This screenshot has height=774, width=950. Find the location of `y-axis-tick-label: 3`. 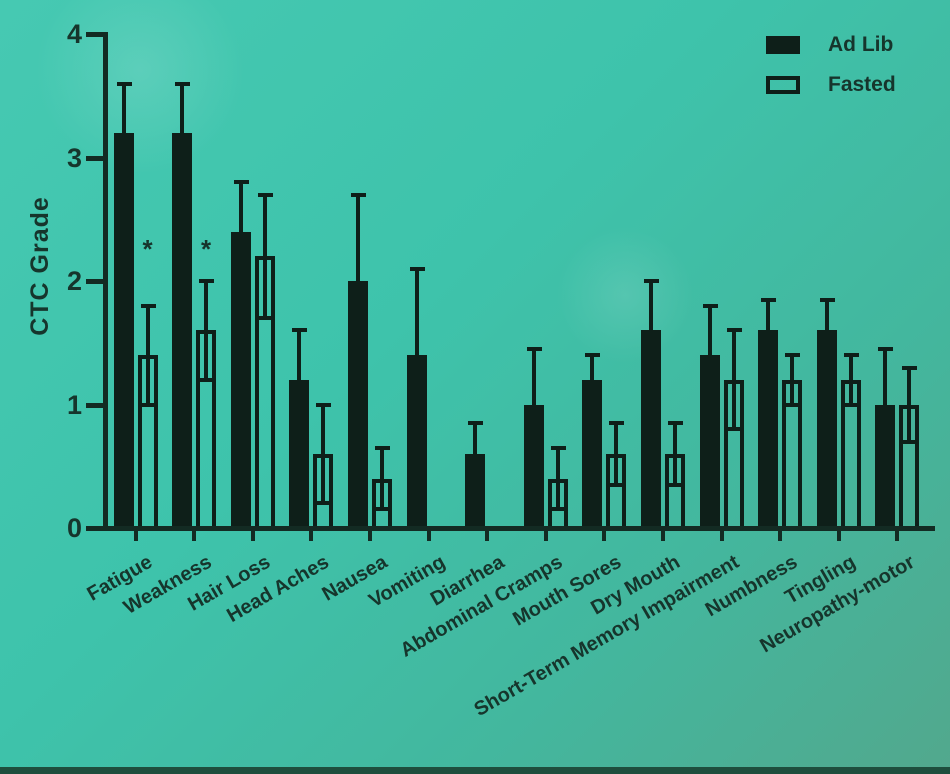

y-axis-tick-label: 3 is located at coordinates (74, 157).